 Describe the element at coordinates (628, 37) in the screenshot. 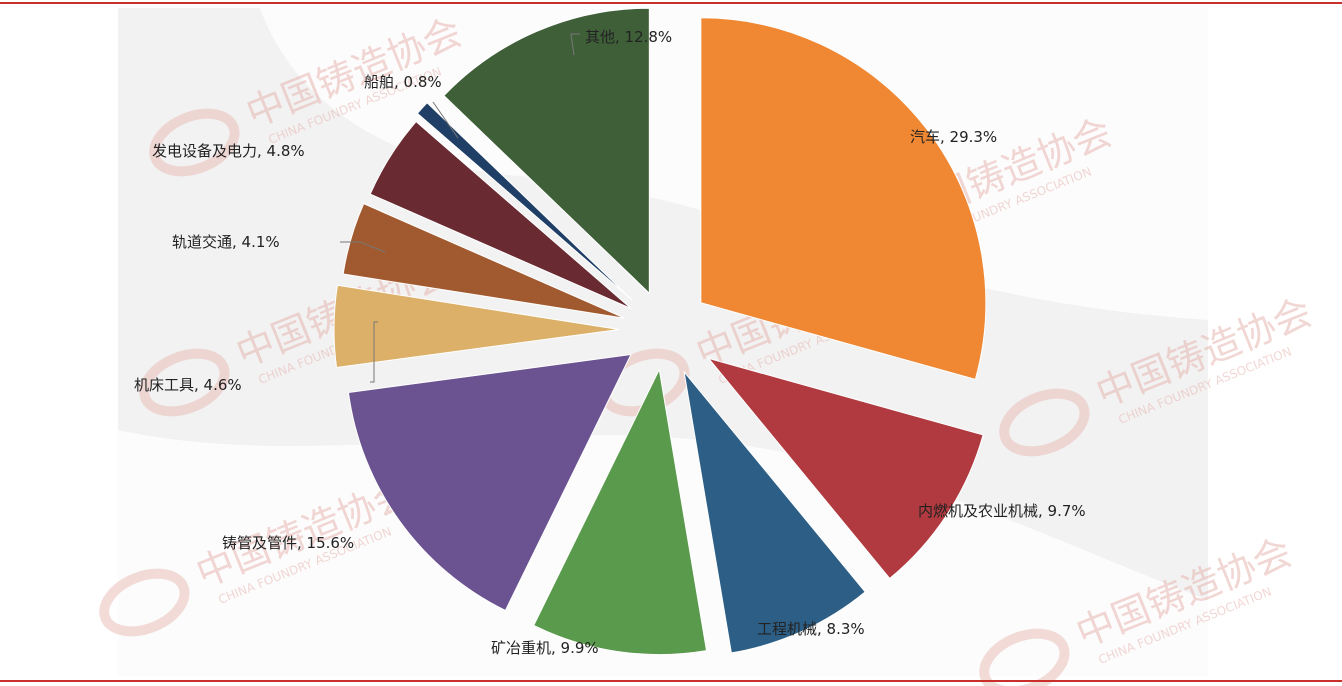

I see `slice-label-10: 其他, 12.8%` at that location.